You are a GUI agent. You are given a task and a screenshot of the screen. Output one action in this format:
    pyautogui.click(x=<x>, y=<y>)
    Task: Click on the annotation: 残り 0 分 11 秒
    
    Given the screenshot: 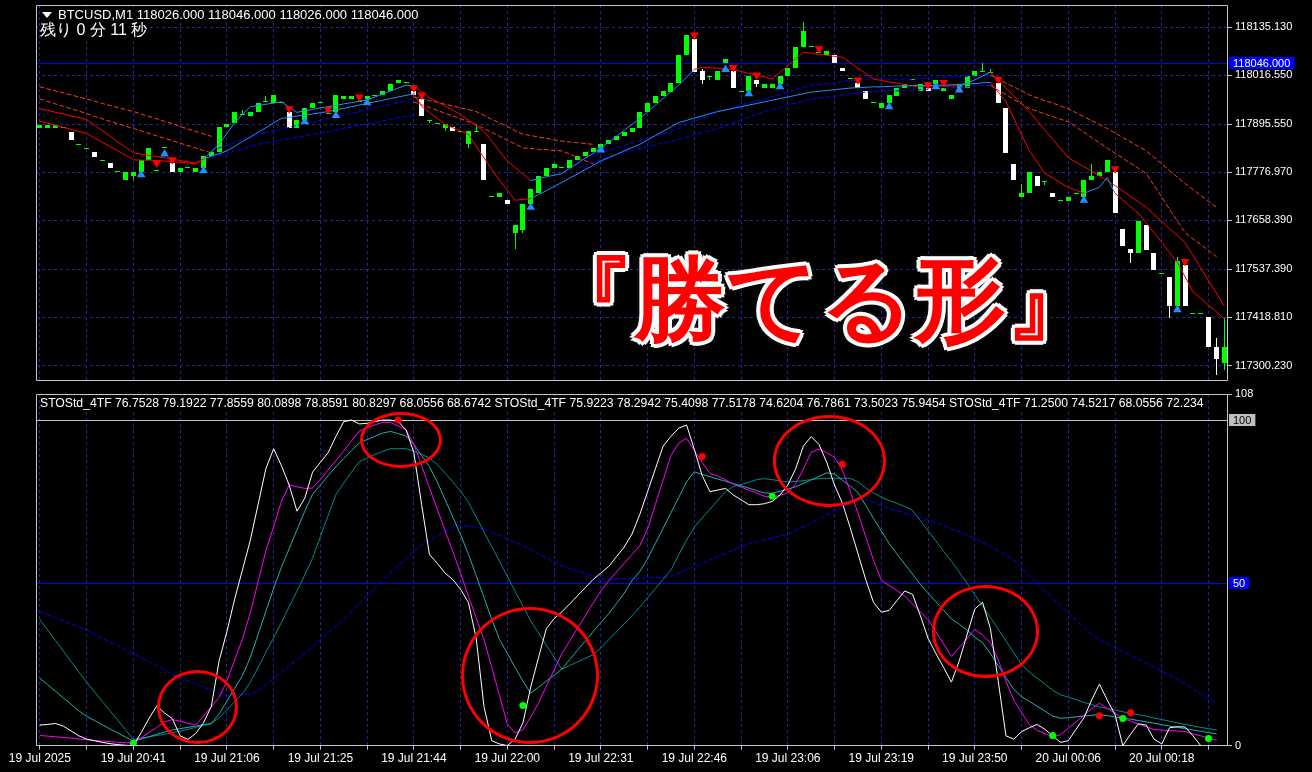 What is the action you would take?
    pyautogui.click(x=94, y=29)
    